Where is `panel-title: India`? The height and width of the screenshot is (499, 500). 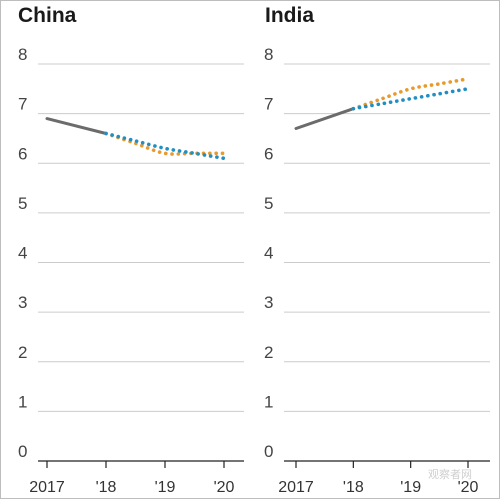 panel-title: India is located at coordinates (289, 15).